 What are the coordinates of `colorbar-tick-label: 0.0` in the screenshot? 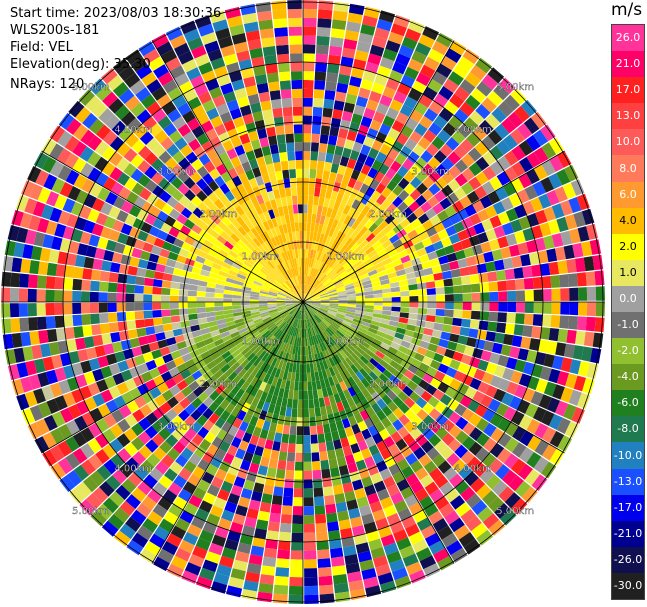 It's located at (628, 298).